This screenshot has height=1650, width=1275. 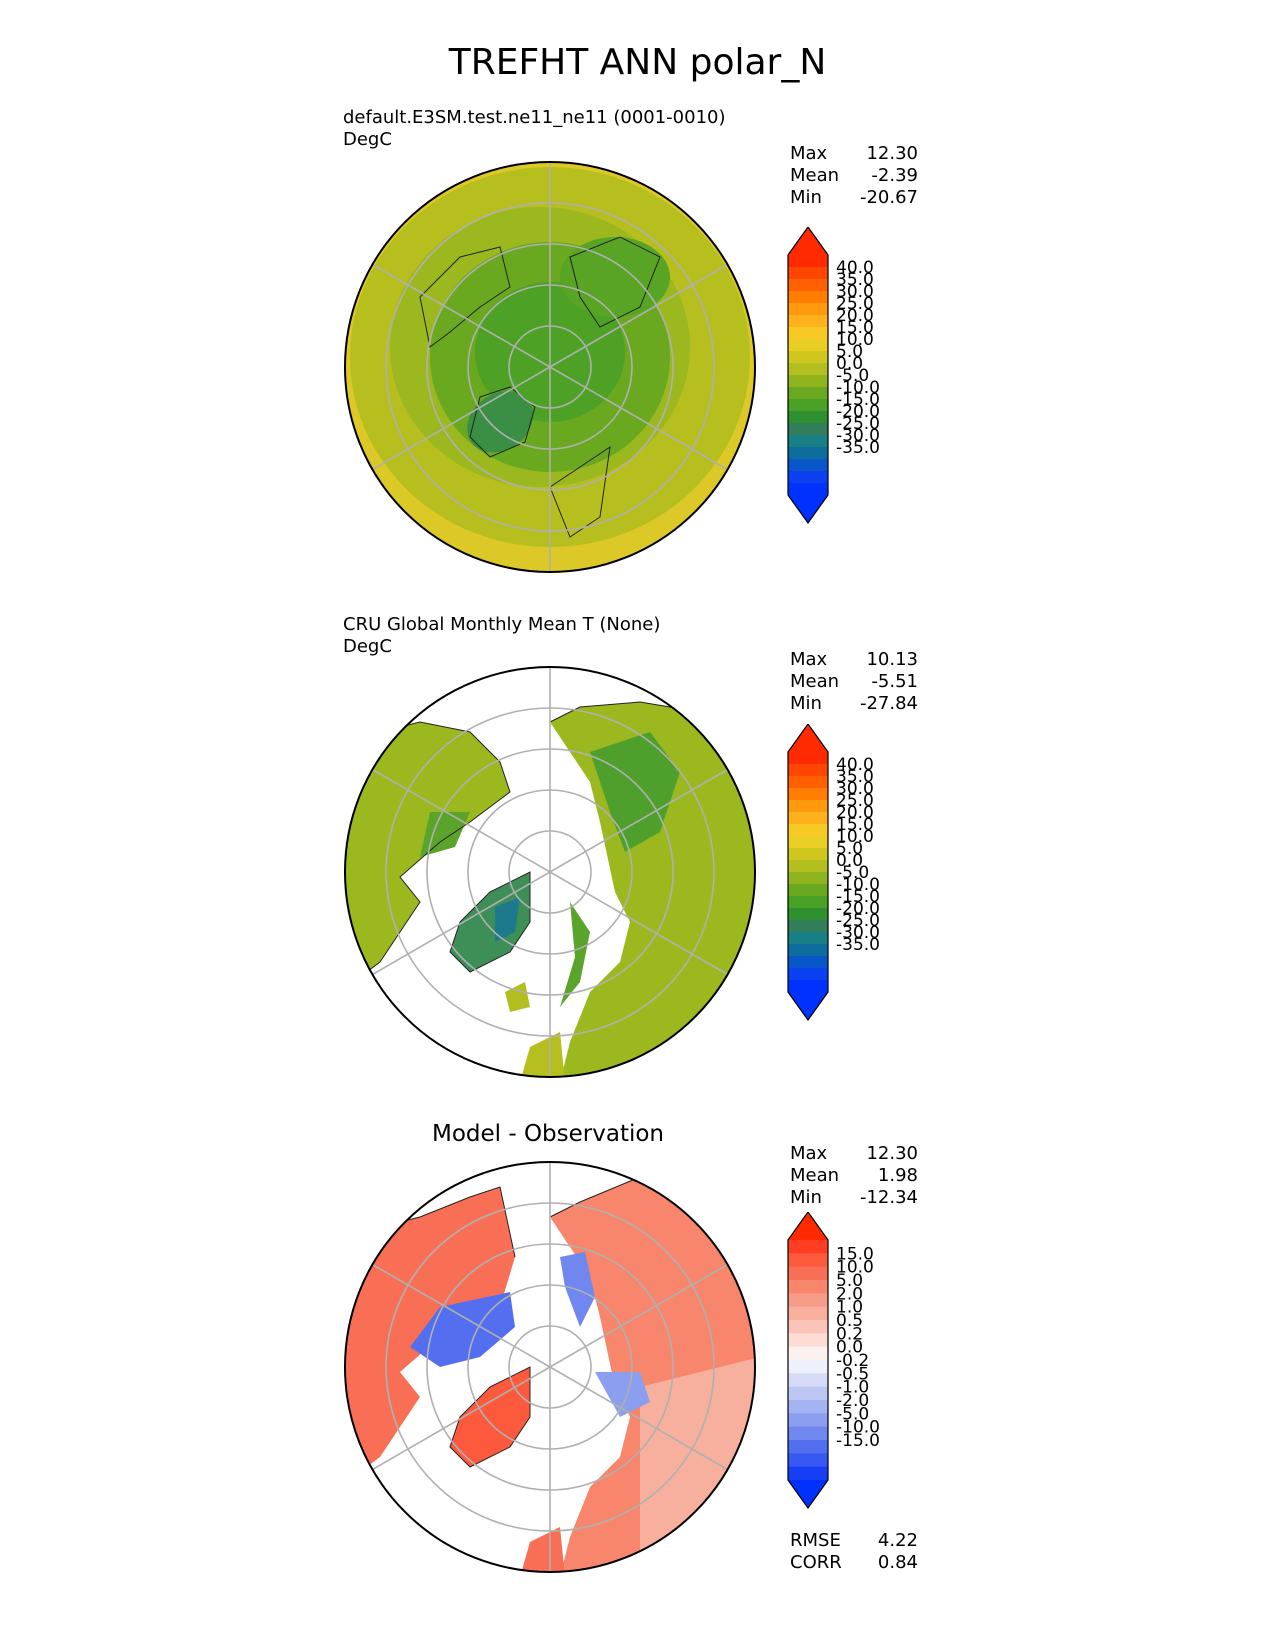 I want to click on metric-label: CORR, so click(x=816, y=1562).